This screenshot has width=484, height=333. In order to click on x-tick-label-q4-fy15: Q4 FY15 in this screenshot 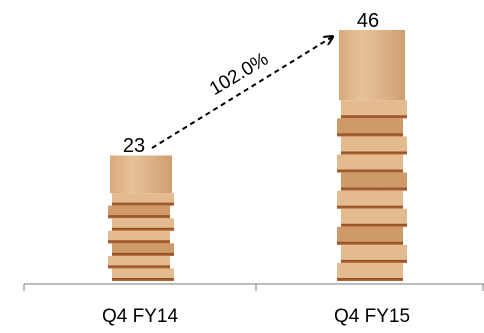, I will do `click(372, 316)`.